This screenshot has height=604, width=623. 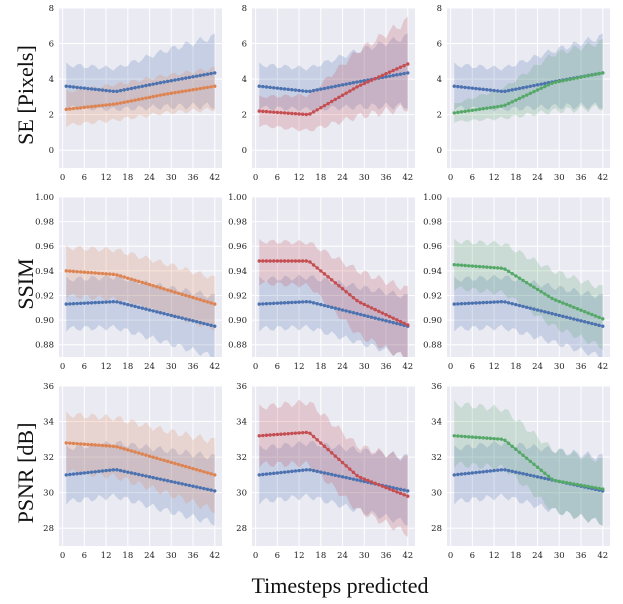 I want to click on method-band, so click(x=528, y=463).